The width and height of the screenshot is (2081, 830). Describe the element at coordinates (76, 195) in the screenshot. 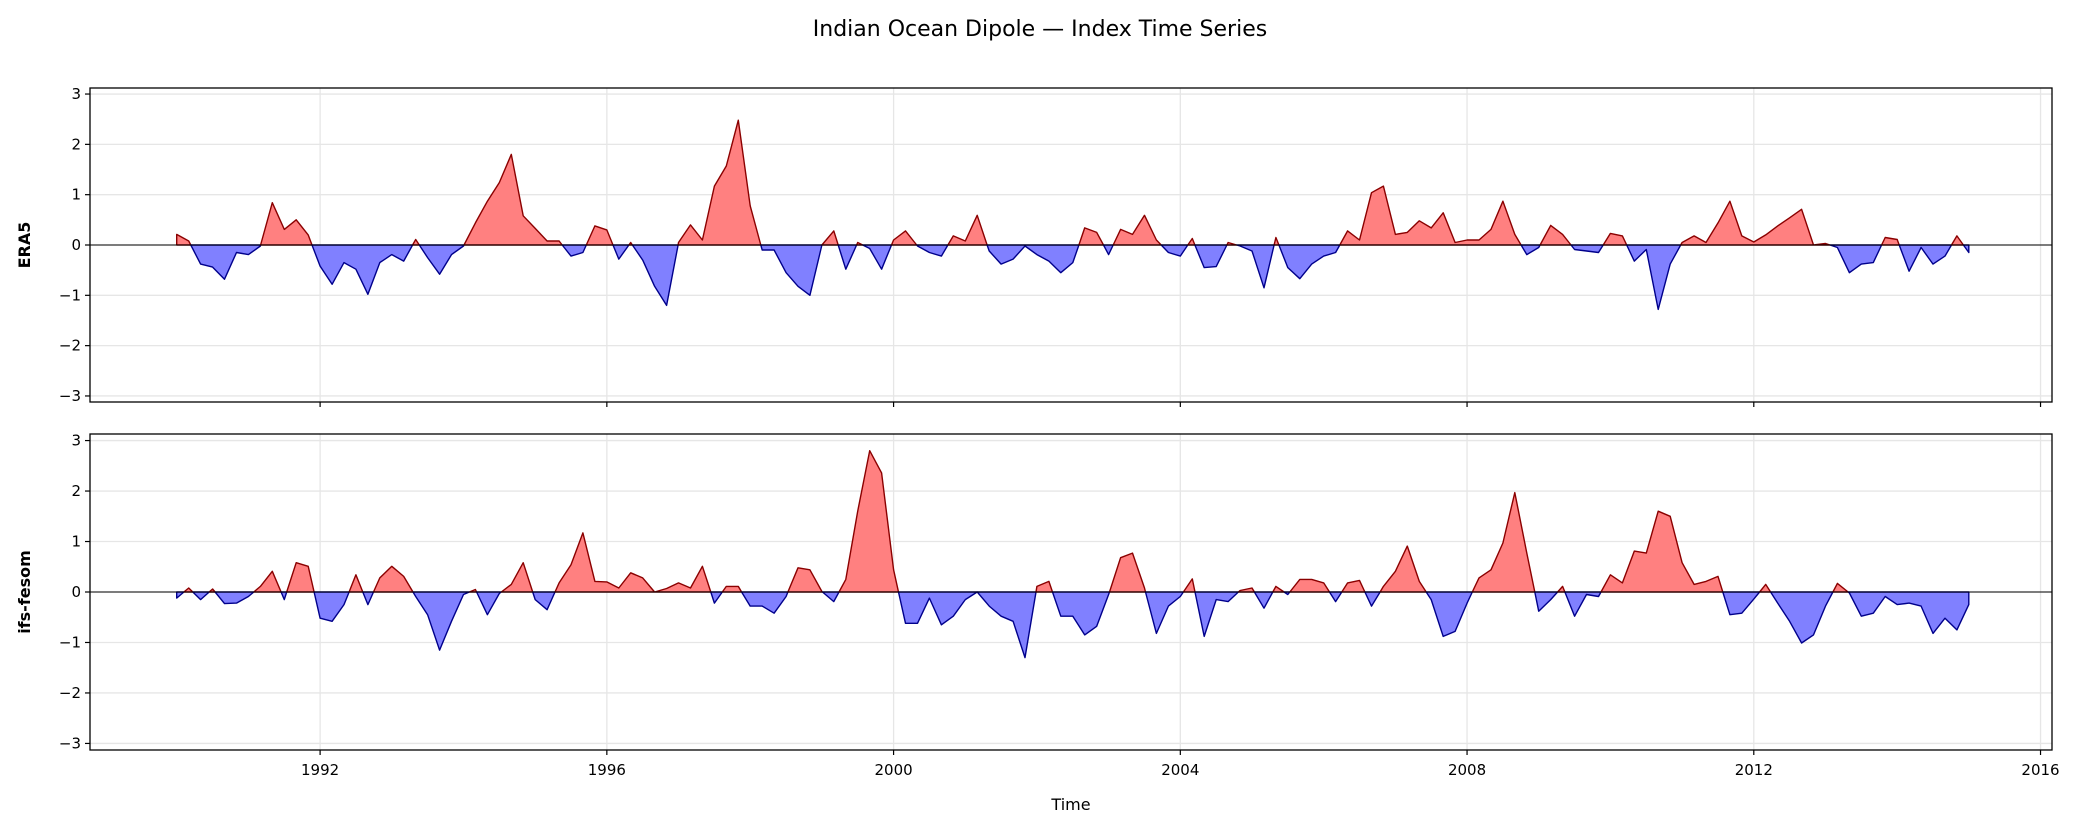

I see `y-tick-label: 1` at that location.